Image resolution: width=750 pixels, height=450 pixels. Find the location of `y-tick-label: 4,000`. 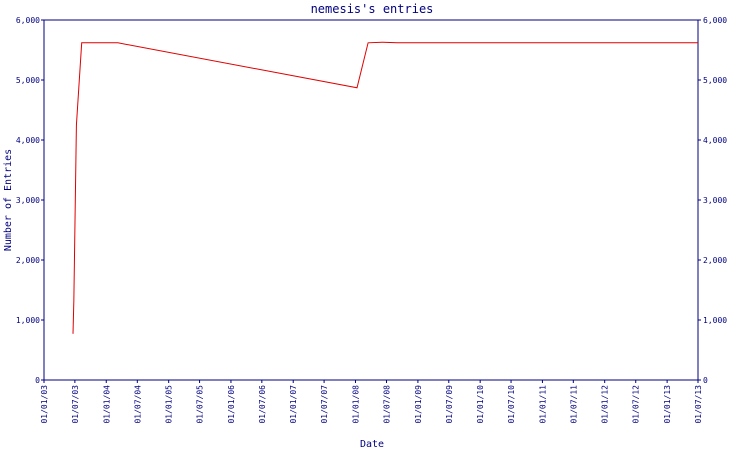

y-tick-label: 4,000 is located at coordinates (28, 140).